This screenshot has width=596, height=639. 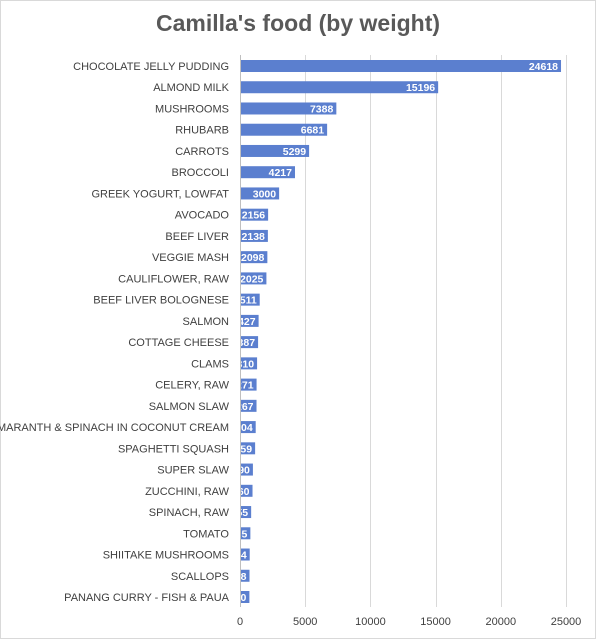 What do you see at coordinates (192, 386) in the screenshot?
I see `category-label: CELERY, RAW` at bounding box center [192, 386].